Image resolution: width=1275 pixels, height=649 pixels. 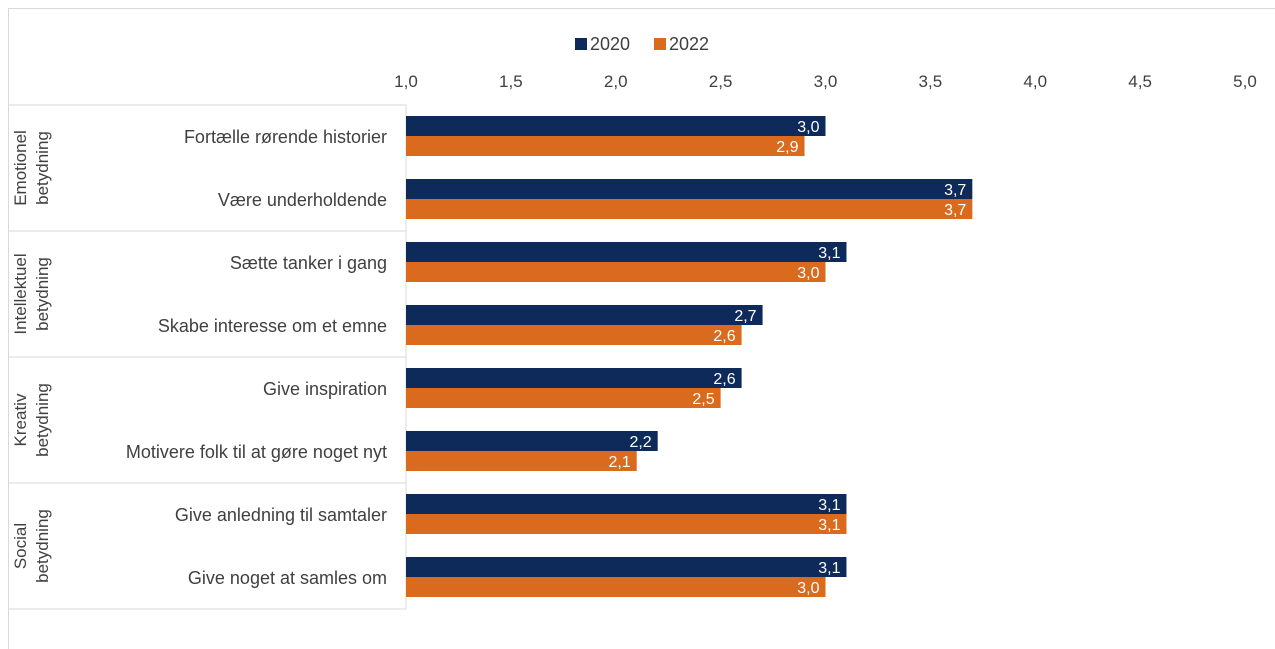 What do you see at coordinates (689, 44) in the screenshot?
I see `legend-label-2022: 2022` at bounding box center [689, 44].